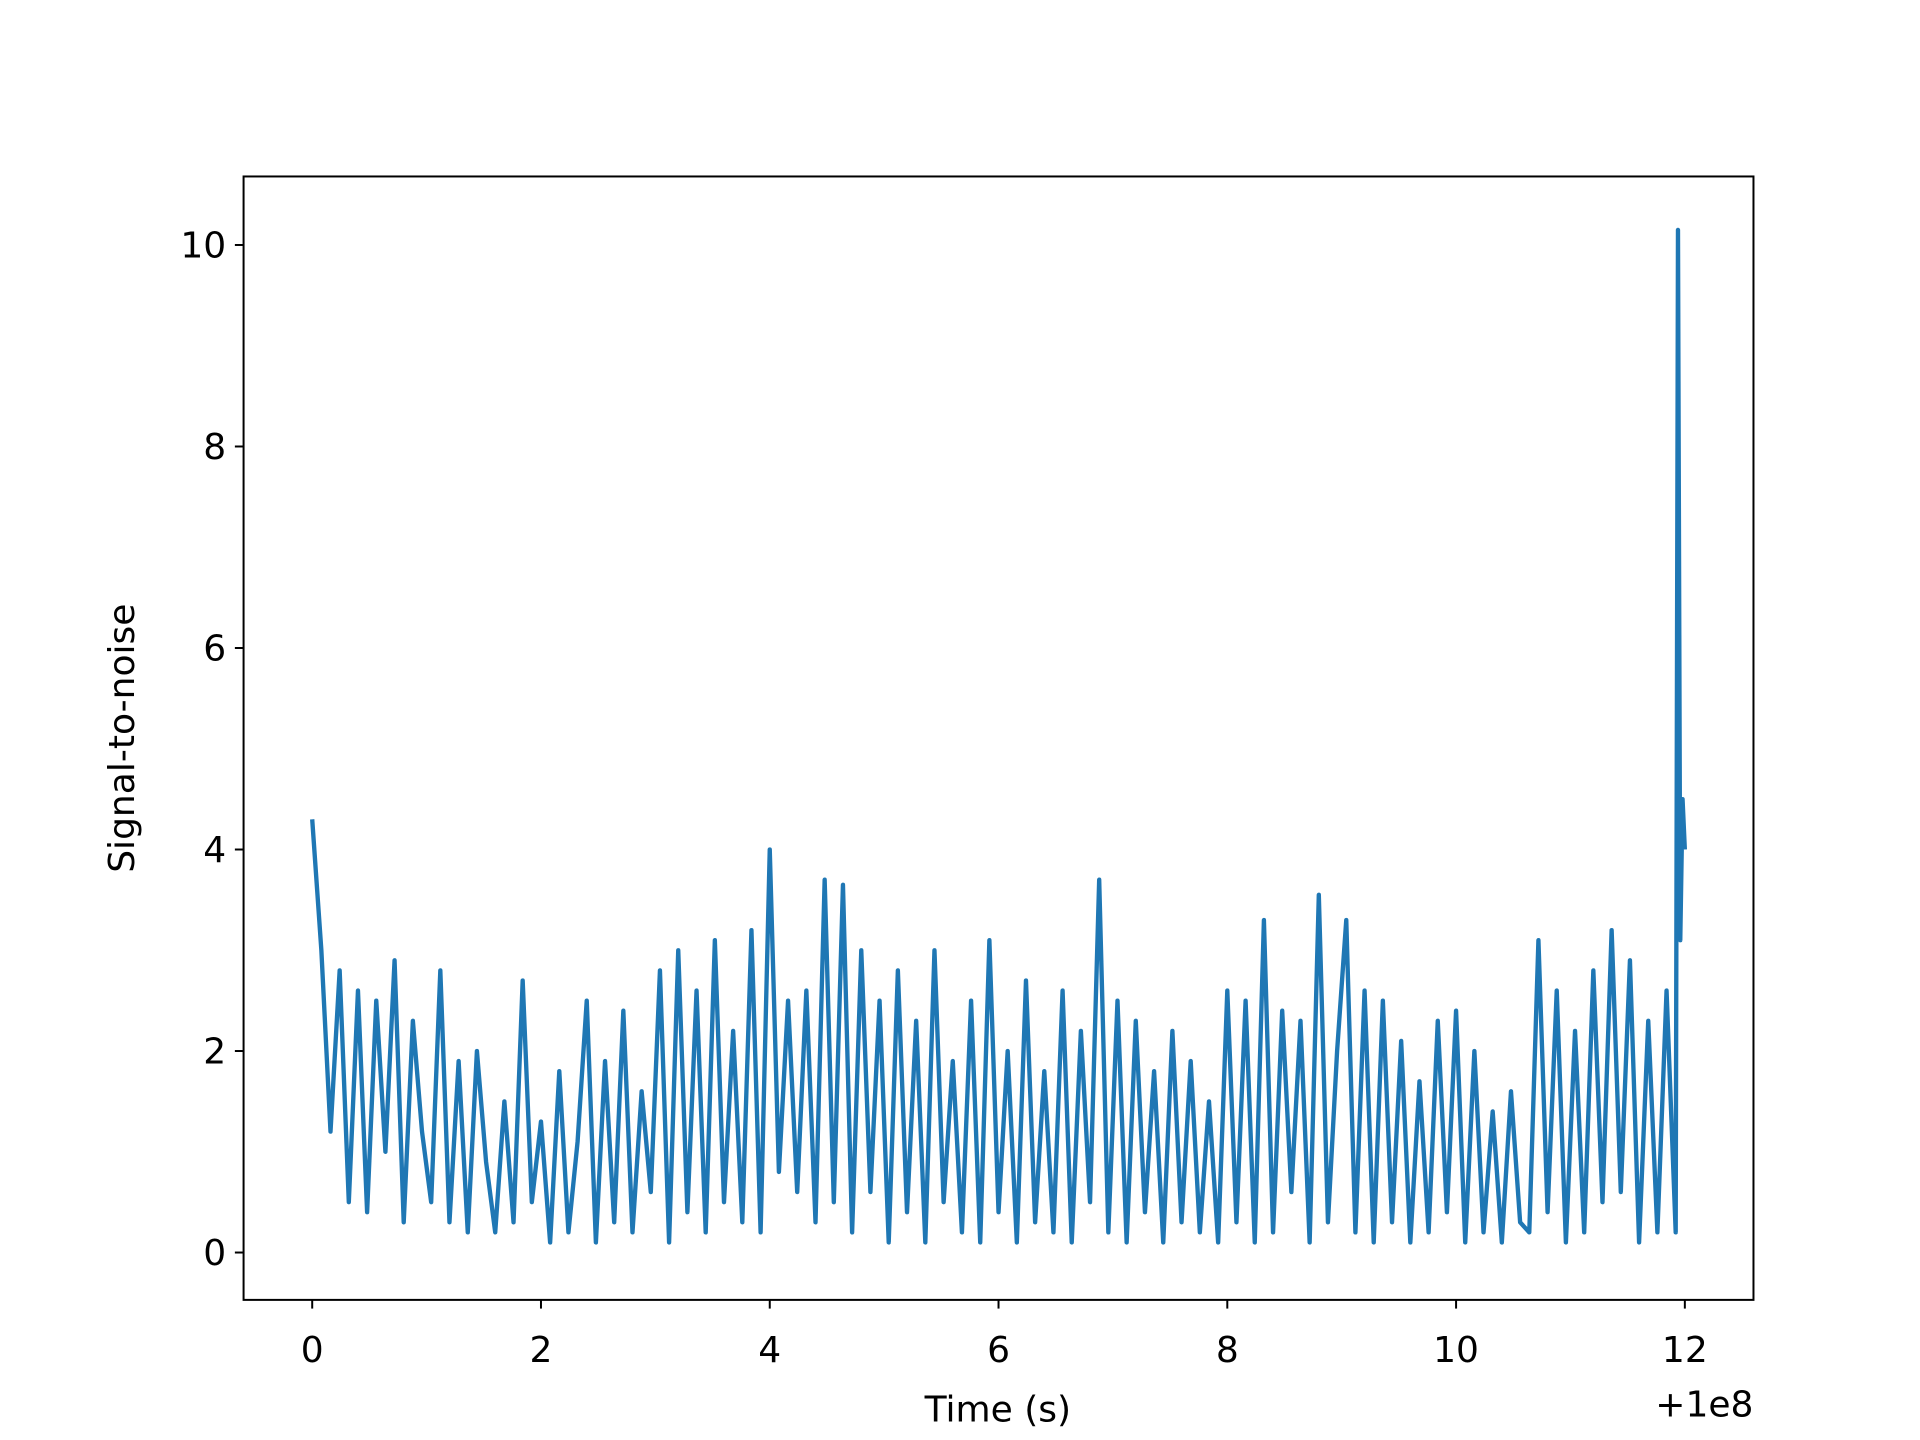 The image size is (1920, 1440). What do you see at coordinates (203, 245) in the screenshot?
I see `y-tick-label: 10` at bounding box center [203, 245].